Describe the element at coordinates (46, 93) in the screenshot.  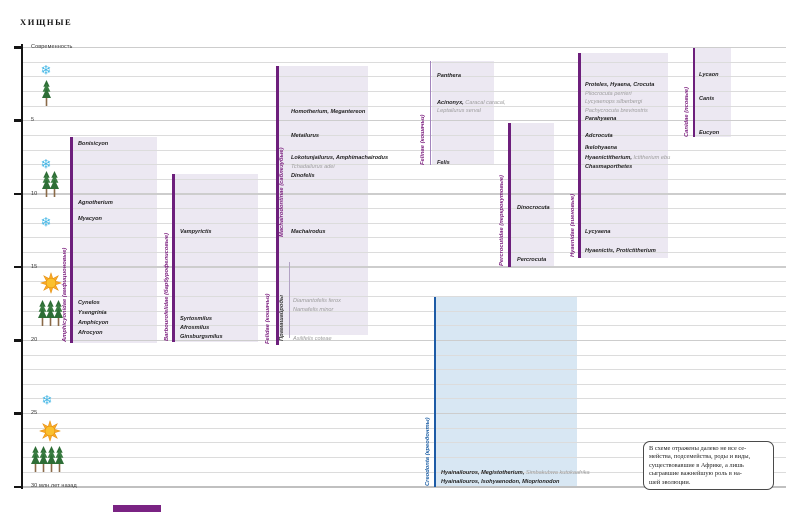
I see `trees-icon` at that location.